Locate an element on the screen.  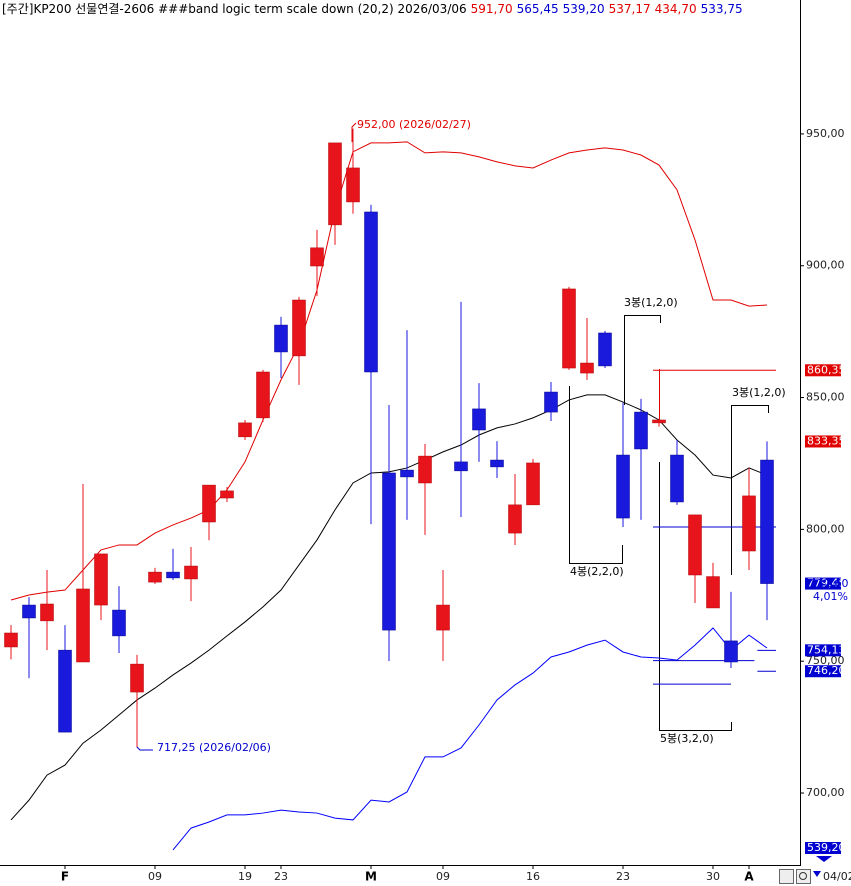
brackets is located at coordinates (669, 523).